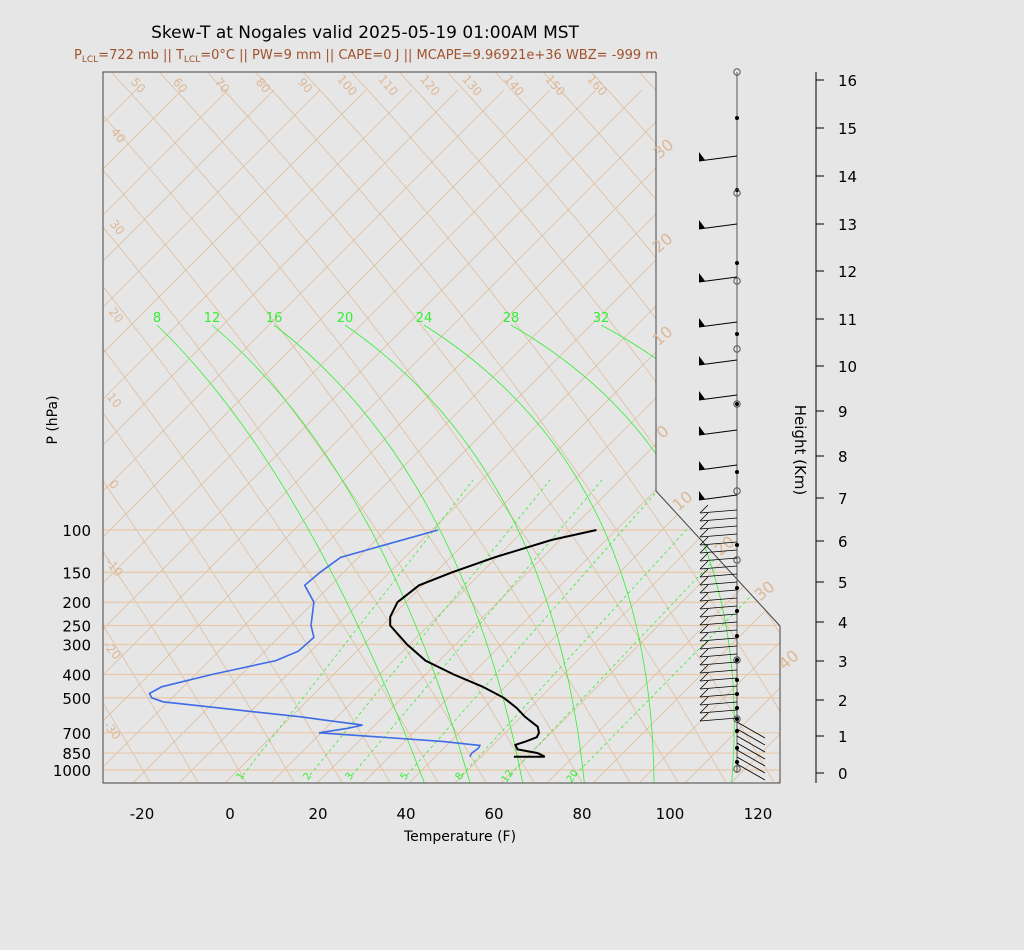 This screenshot has width=1024, height=950. I want to click on height-tick-label: 16, so click(847, 81).